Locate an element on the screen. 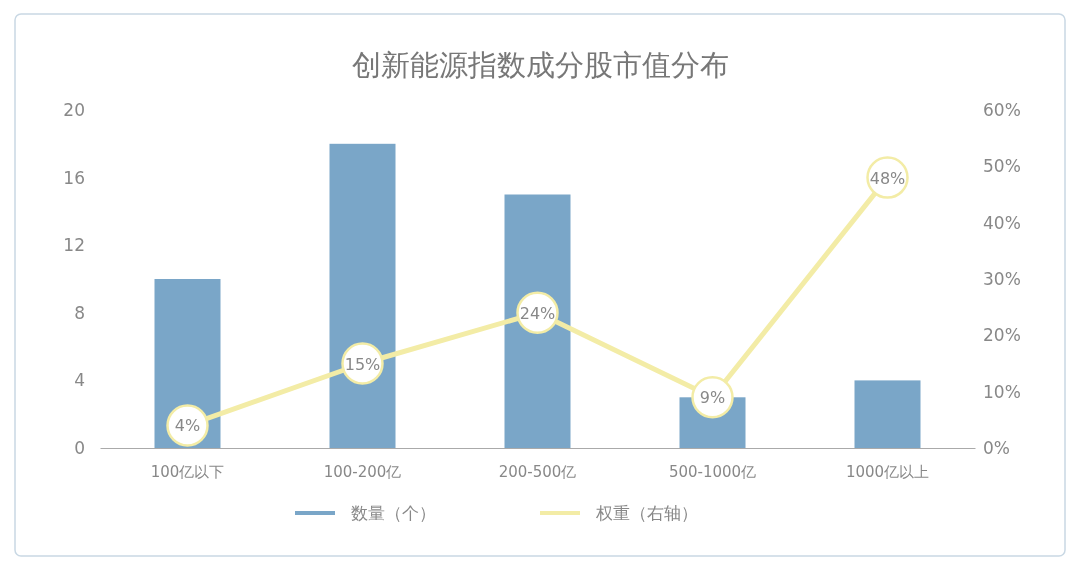  y-tick-label: 16 is located at coordinates (74, 177).